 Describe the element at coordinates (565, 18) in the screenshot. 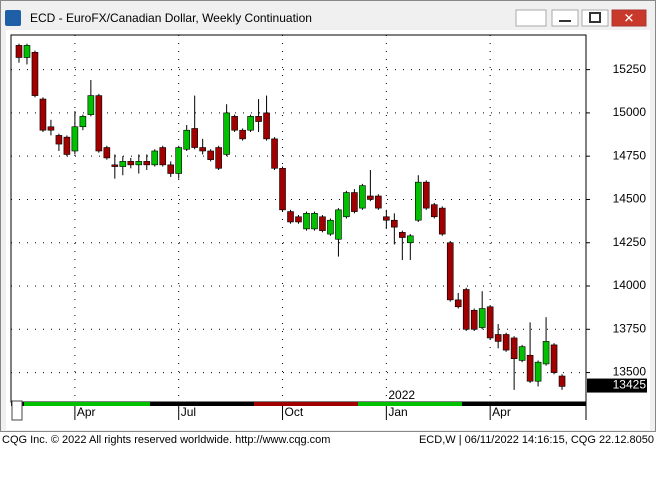

I see `minimize-button` at that location.